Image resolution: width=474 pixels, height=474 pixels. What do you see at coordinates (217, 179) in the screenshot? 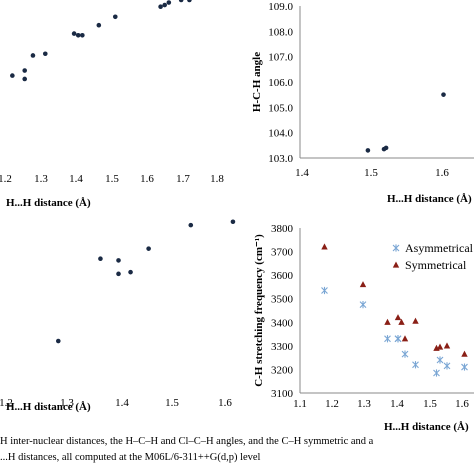
I see `x-tick-label: 1.8` at bounding box center [217, 179].